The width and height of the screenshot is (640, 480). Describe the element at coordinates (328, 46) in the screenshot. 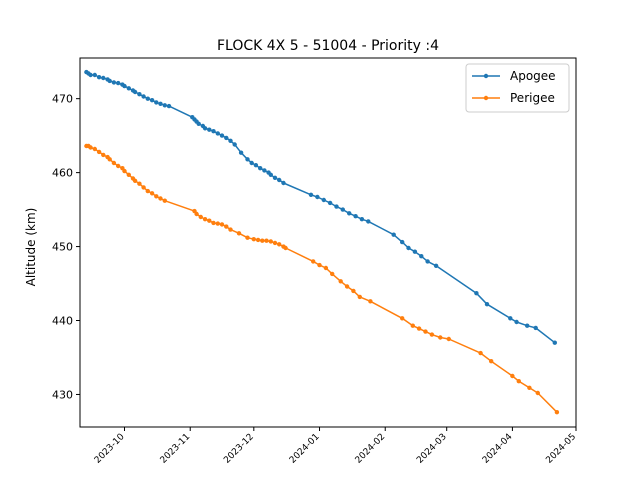

I see `chart-title: FLOCK 4X 5 - 51004 - Priority :4` at that location.